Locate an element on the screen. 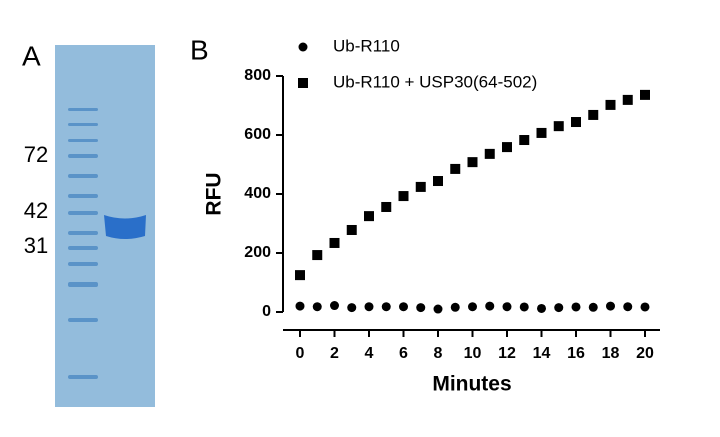  y-axis-title: RFU is located at coordinates (214, 193).